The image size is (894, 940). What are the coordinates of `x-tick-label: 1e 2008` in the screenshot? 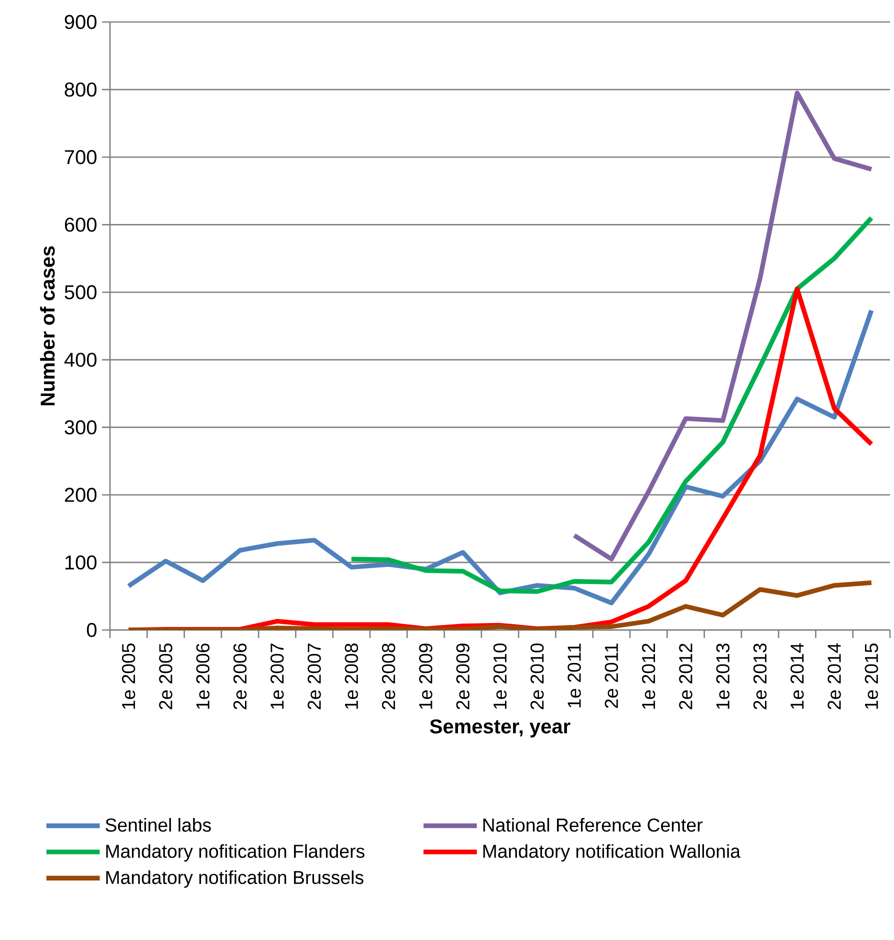 It's located at (351, 676).